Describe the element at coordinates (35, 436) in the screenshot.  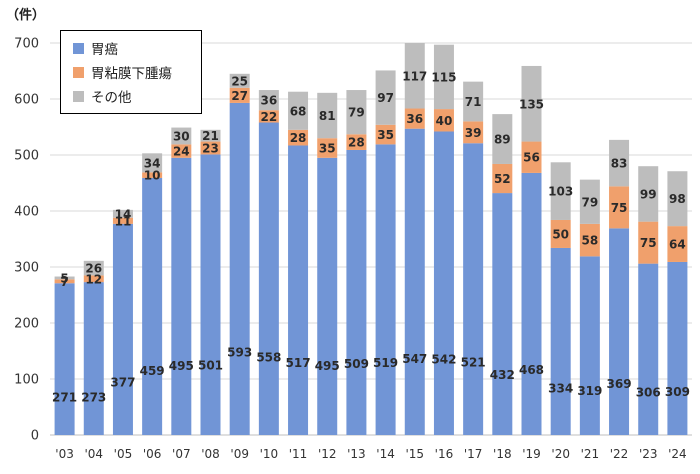
I see `y-tick-label: 0` at that location.